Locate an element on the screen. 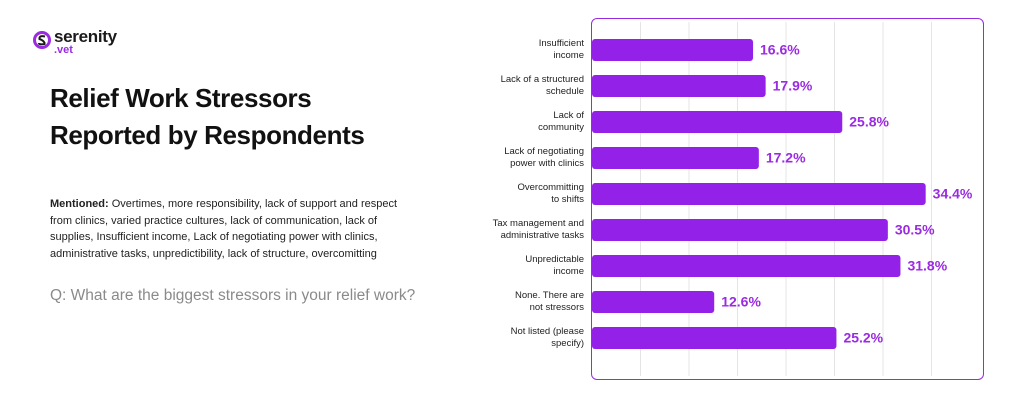 The height and width of the screenshot is (400, 1024). category-label: Overcommitting to shifts is located at coordinates (550, 193).